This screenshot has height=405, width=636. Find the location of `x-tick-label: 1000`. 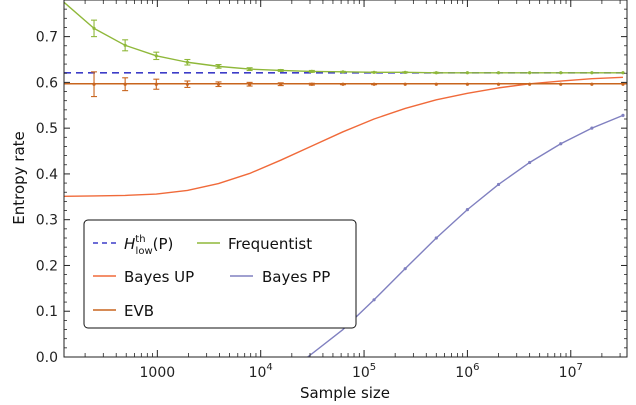

x-tick-label: 1000 is located at coordinates (158, 373).